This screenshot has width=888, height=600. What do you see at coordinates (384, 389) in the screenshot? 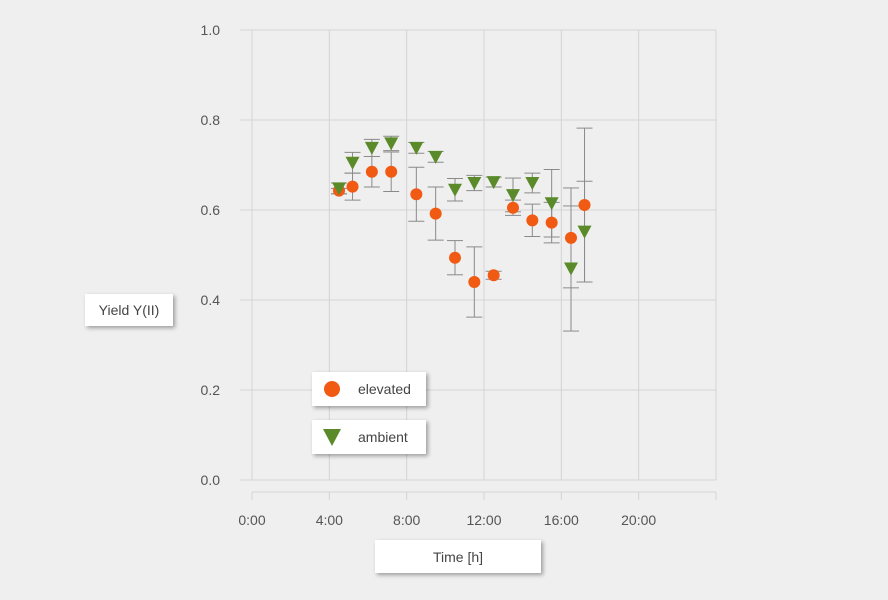
I see `legend-label-elevated: elevated` at bounding box center [384, 389].